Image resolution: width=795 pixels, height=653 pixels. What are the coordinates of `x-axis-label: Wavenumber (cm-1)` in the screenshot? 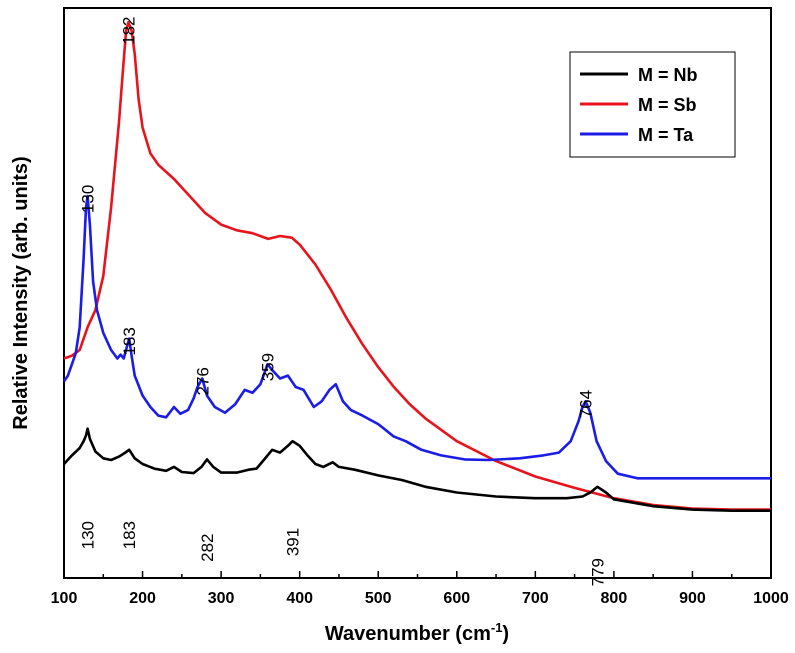 It's located at (417, 632).